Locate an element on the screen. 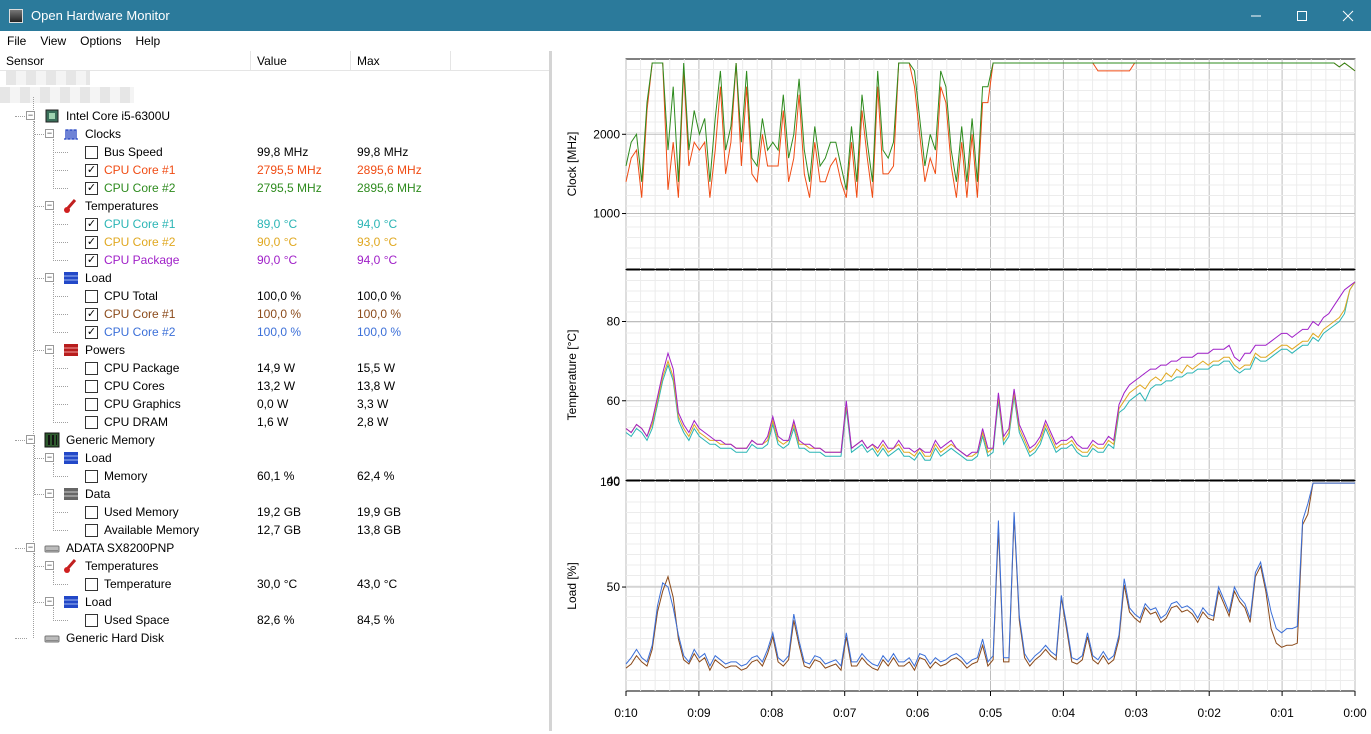 Image resolution: width=1371 pixels, height=734 pixels. computer-name-blurred is located at coordinates (67, 95).